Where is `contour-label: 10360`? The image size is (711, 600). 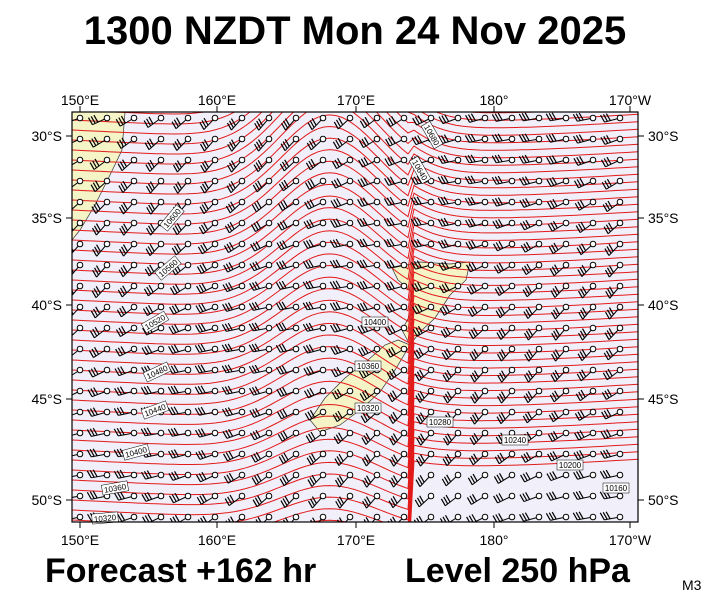 contour-label: 10360 is located at coordinates (115, 488).